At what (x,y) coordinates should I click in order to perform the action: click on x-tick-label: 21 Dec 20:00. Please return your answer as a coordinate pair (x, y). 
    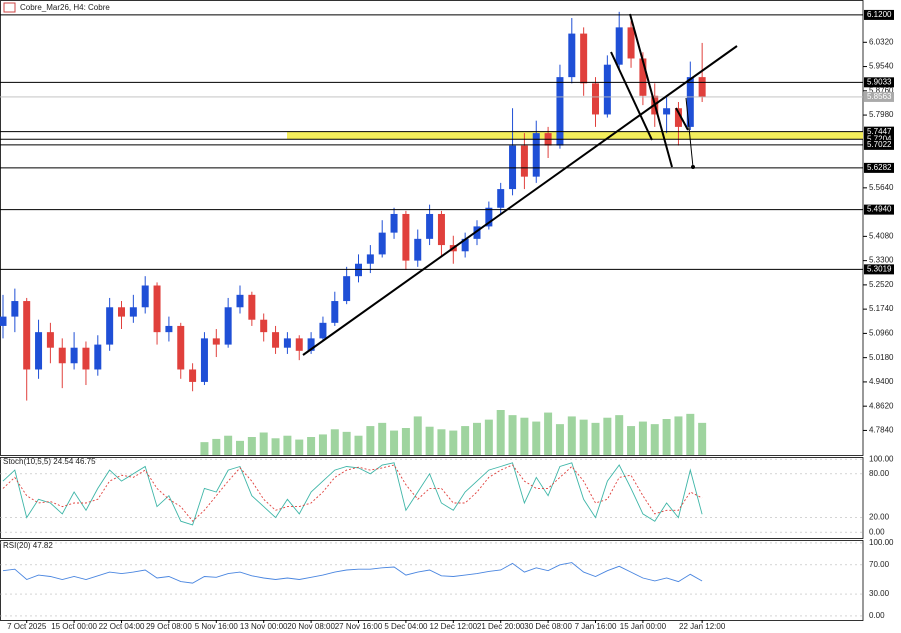
    Looking at the image, I should click on (501, 626).